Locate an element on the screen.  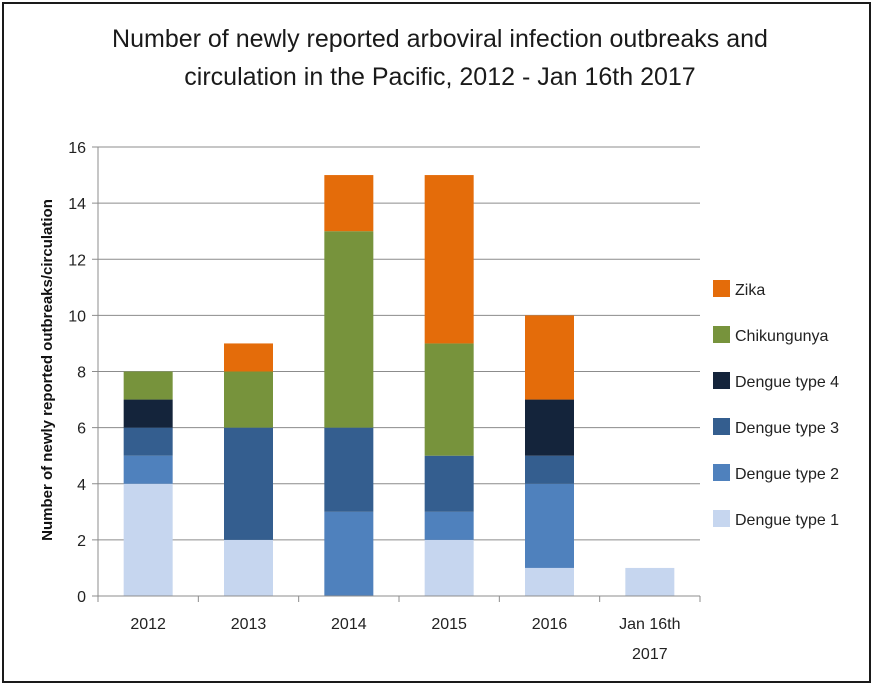
y-tick-label: 16 is located at coordinates (77, 148).